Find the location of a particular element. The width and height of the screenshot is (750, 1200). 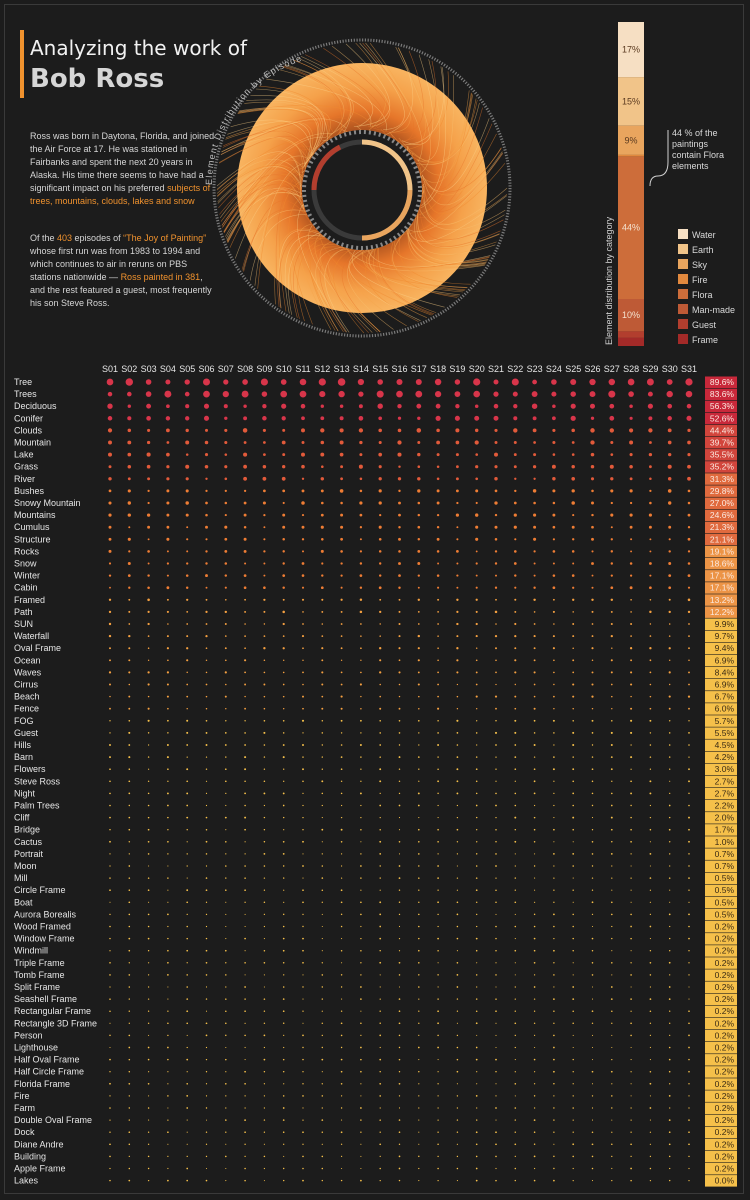

element-label: Cirrus is located at coordinates (26, 685).